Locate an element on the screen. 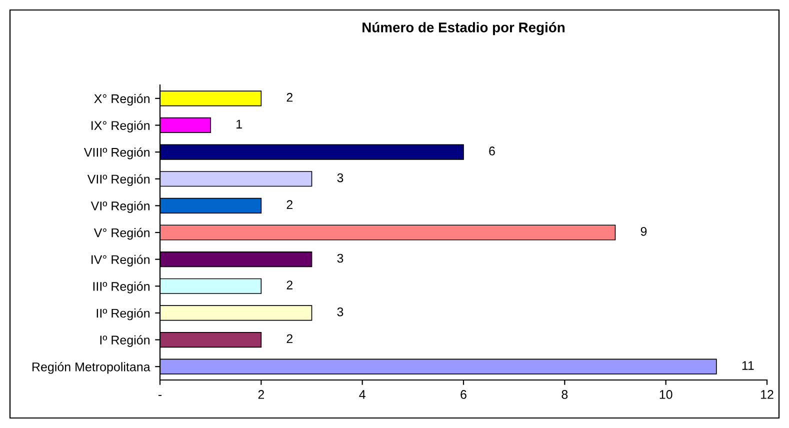 The width and height of the screenshot is (789, 428). y-tick-label: V° Región is located at coordinates (122, 234).